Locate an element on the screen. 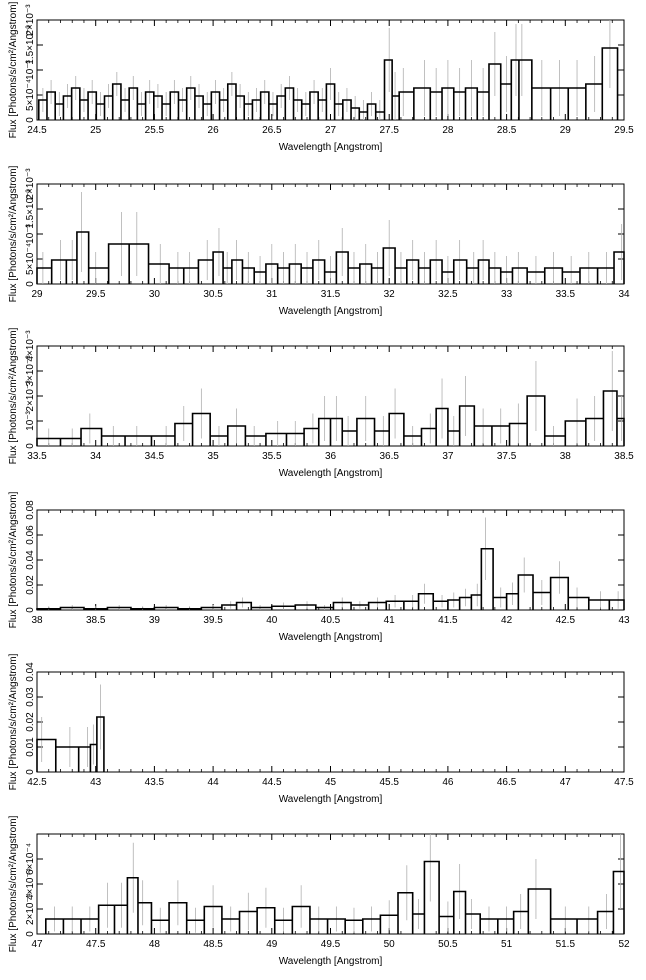 This screenshot has width=646, height=980. x-tick-label: 26 is located at coordinates (214, 130).